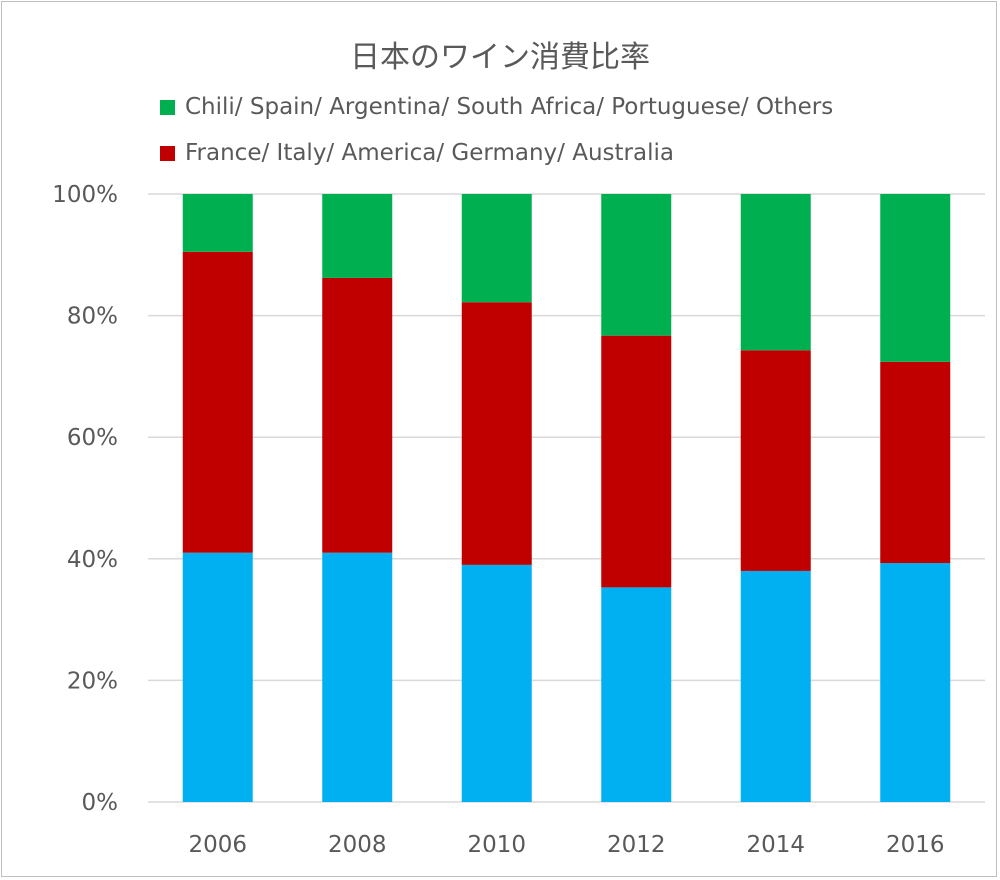  What do you see at coordinates (85, 195) in the screenshot?
I see `y-tick-label: 100%` at bounding box center [85, 195].